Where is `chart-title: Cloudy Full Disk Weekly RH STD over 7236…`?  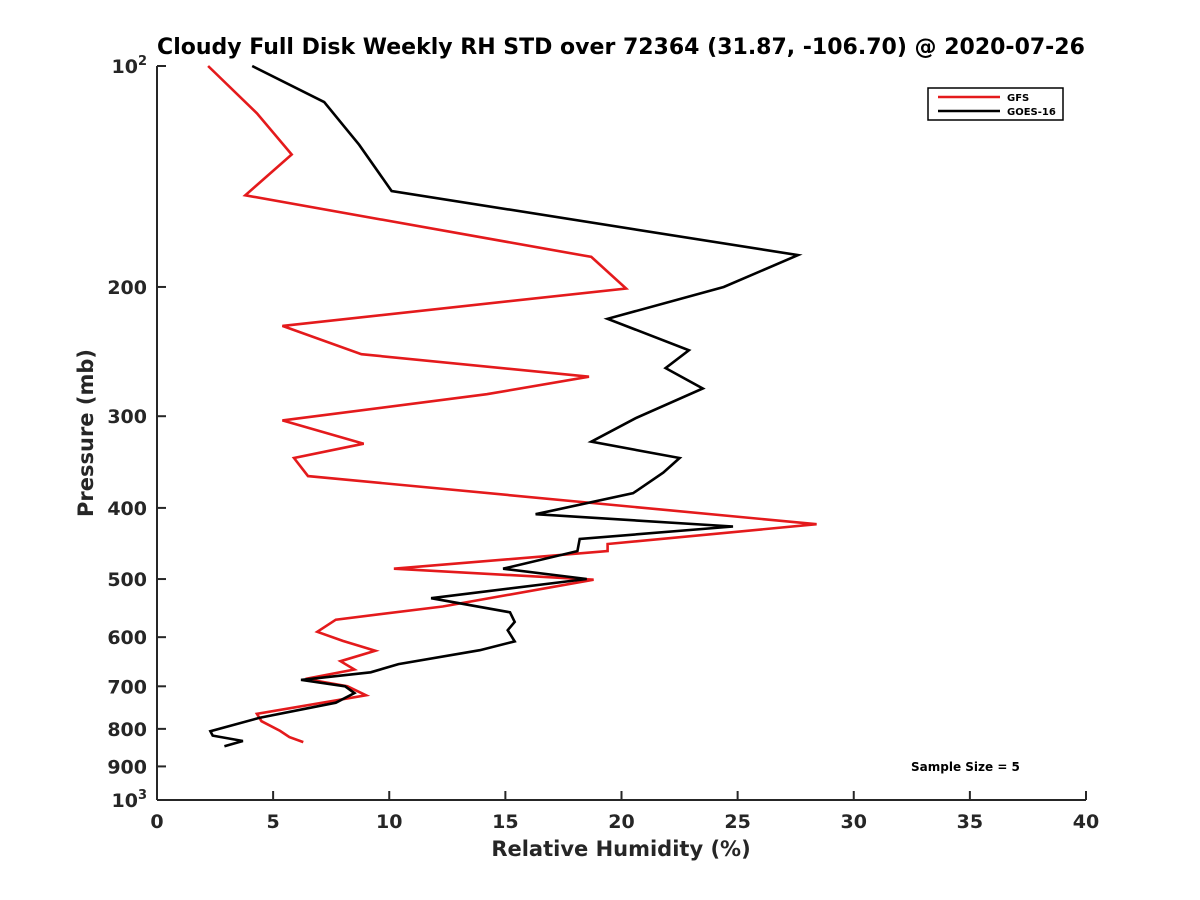
chart-title: Cloudy Full Disk Weekly RH STD over 7236… is located at coordinates (621, 47).